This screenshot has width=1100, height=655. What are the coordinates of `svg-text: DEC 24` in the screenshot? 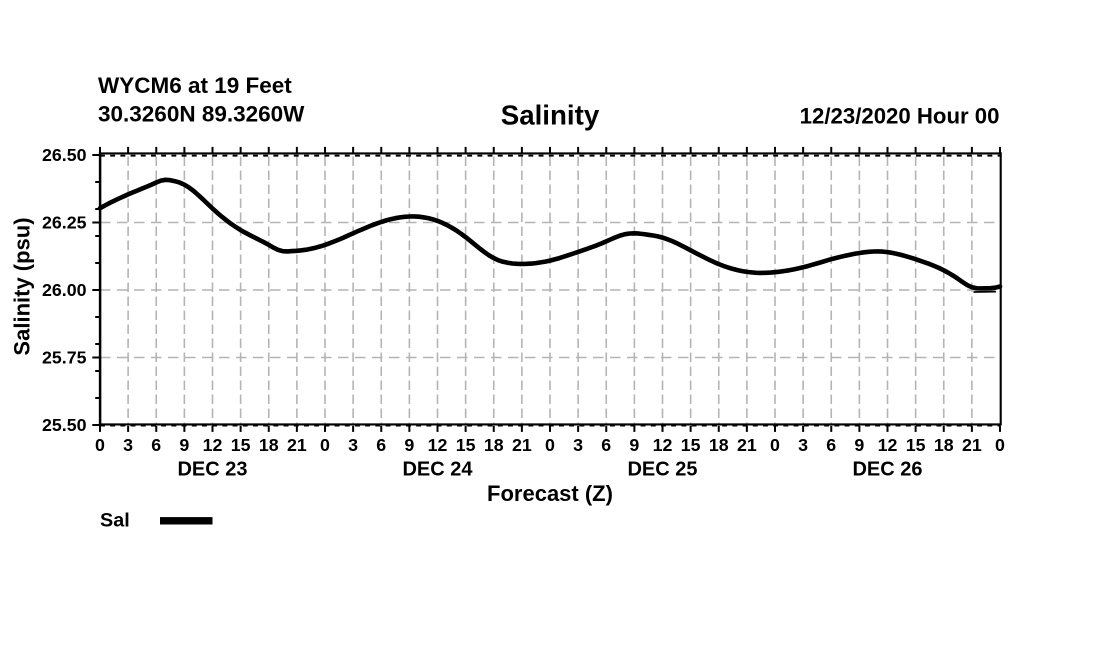 It's located at (437, 470).